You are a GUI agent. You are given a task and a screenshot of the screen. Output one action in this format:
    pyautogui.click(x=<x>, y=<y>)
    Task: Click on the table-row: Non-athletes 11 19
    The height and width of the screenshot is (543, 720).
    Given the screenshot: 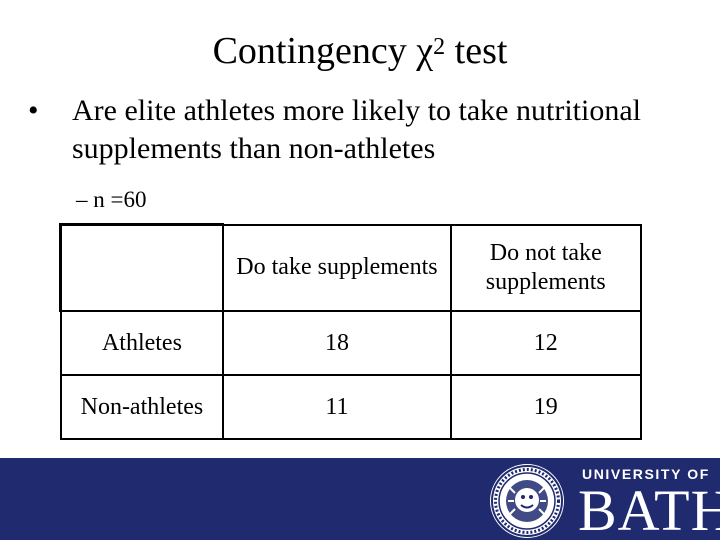 What is the action you would take?
    pyautogui.click(x=351, y=407)
    